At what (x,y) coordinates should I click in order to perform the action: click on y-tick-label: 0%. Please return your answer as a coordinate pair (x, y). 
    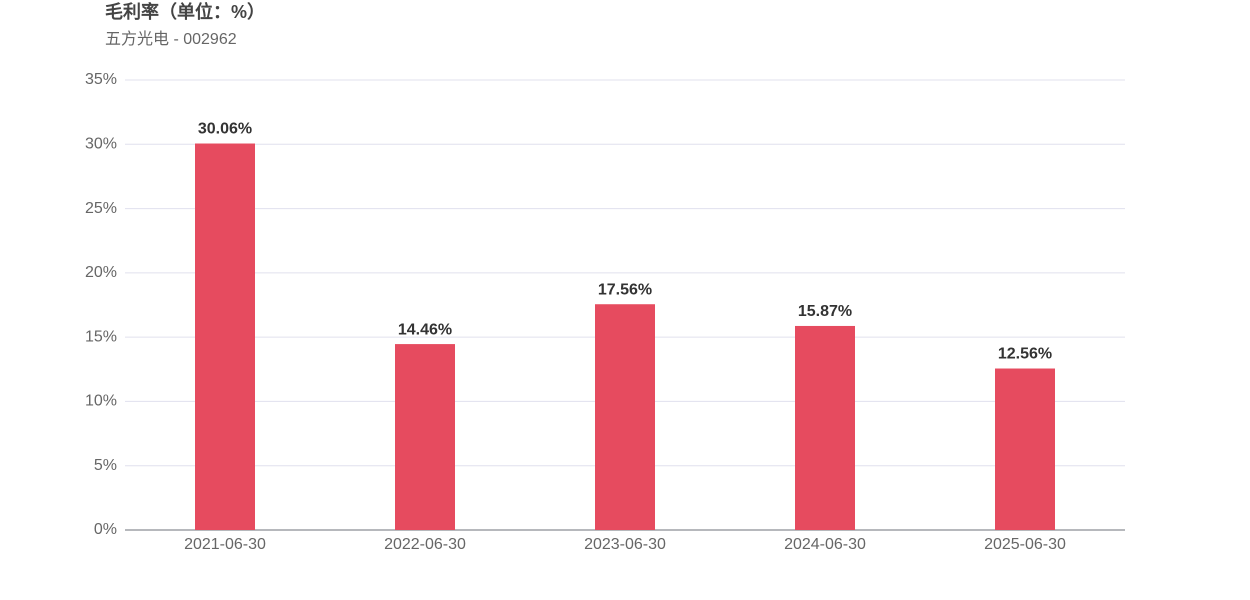
    Looking at the image, I should click on (105, 529).